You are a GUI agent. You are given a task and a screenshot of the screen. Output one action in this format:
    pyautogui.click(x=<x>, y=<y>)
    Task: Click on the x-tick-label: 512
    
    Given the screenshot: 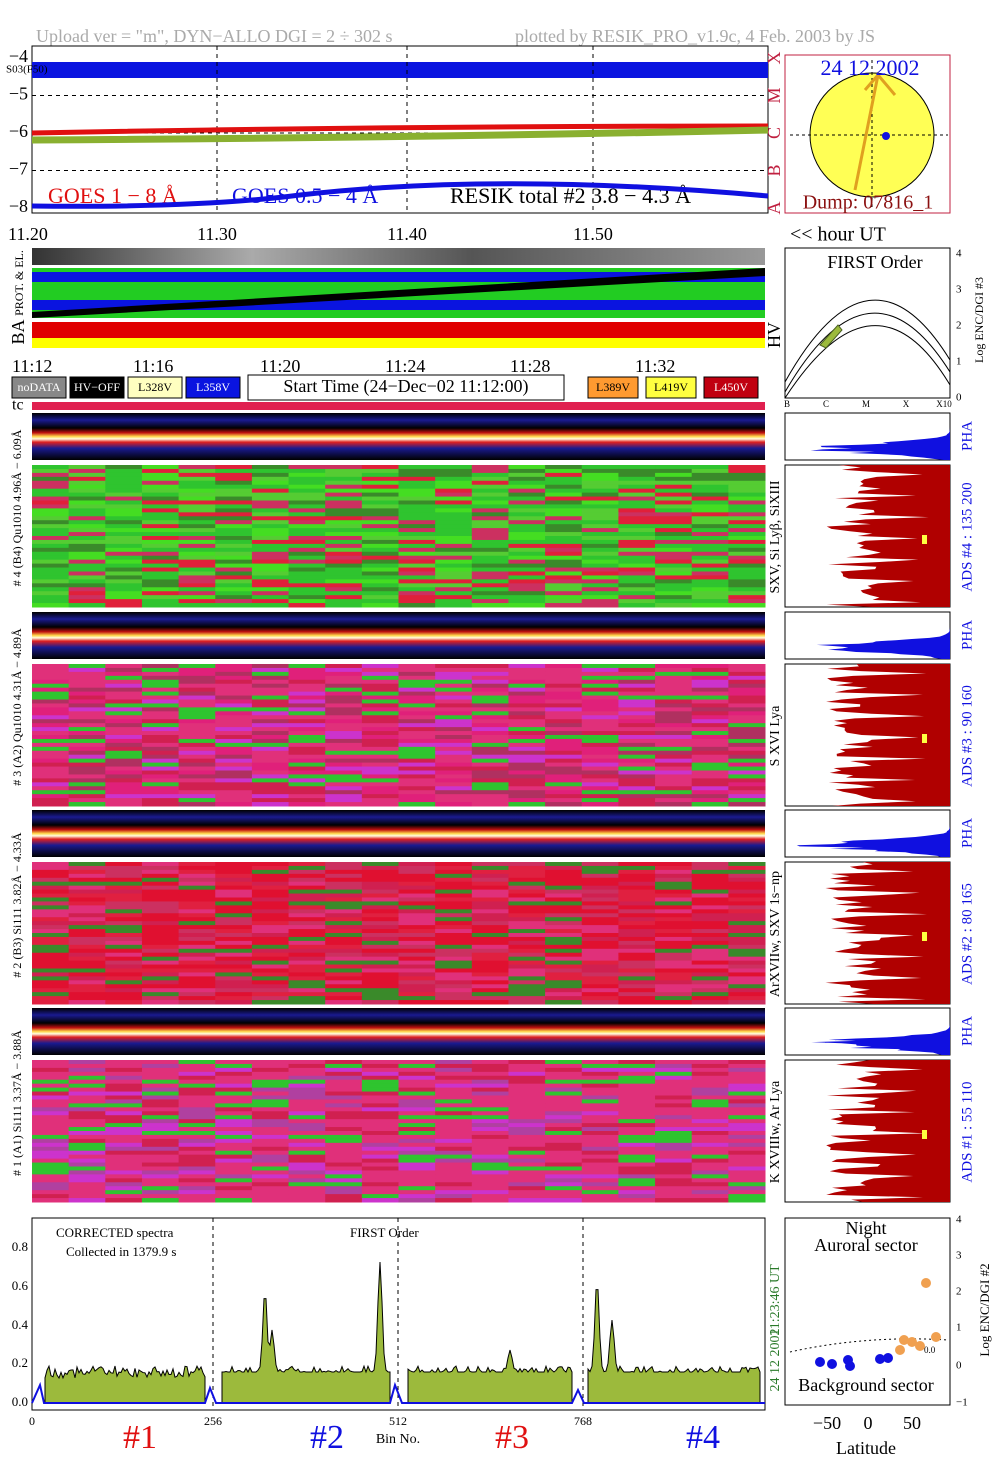 What is the action you would take?
    pyautogui.click(x=398, y=1421)
    